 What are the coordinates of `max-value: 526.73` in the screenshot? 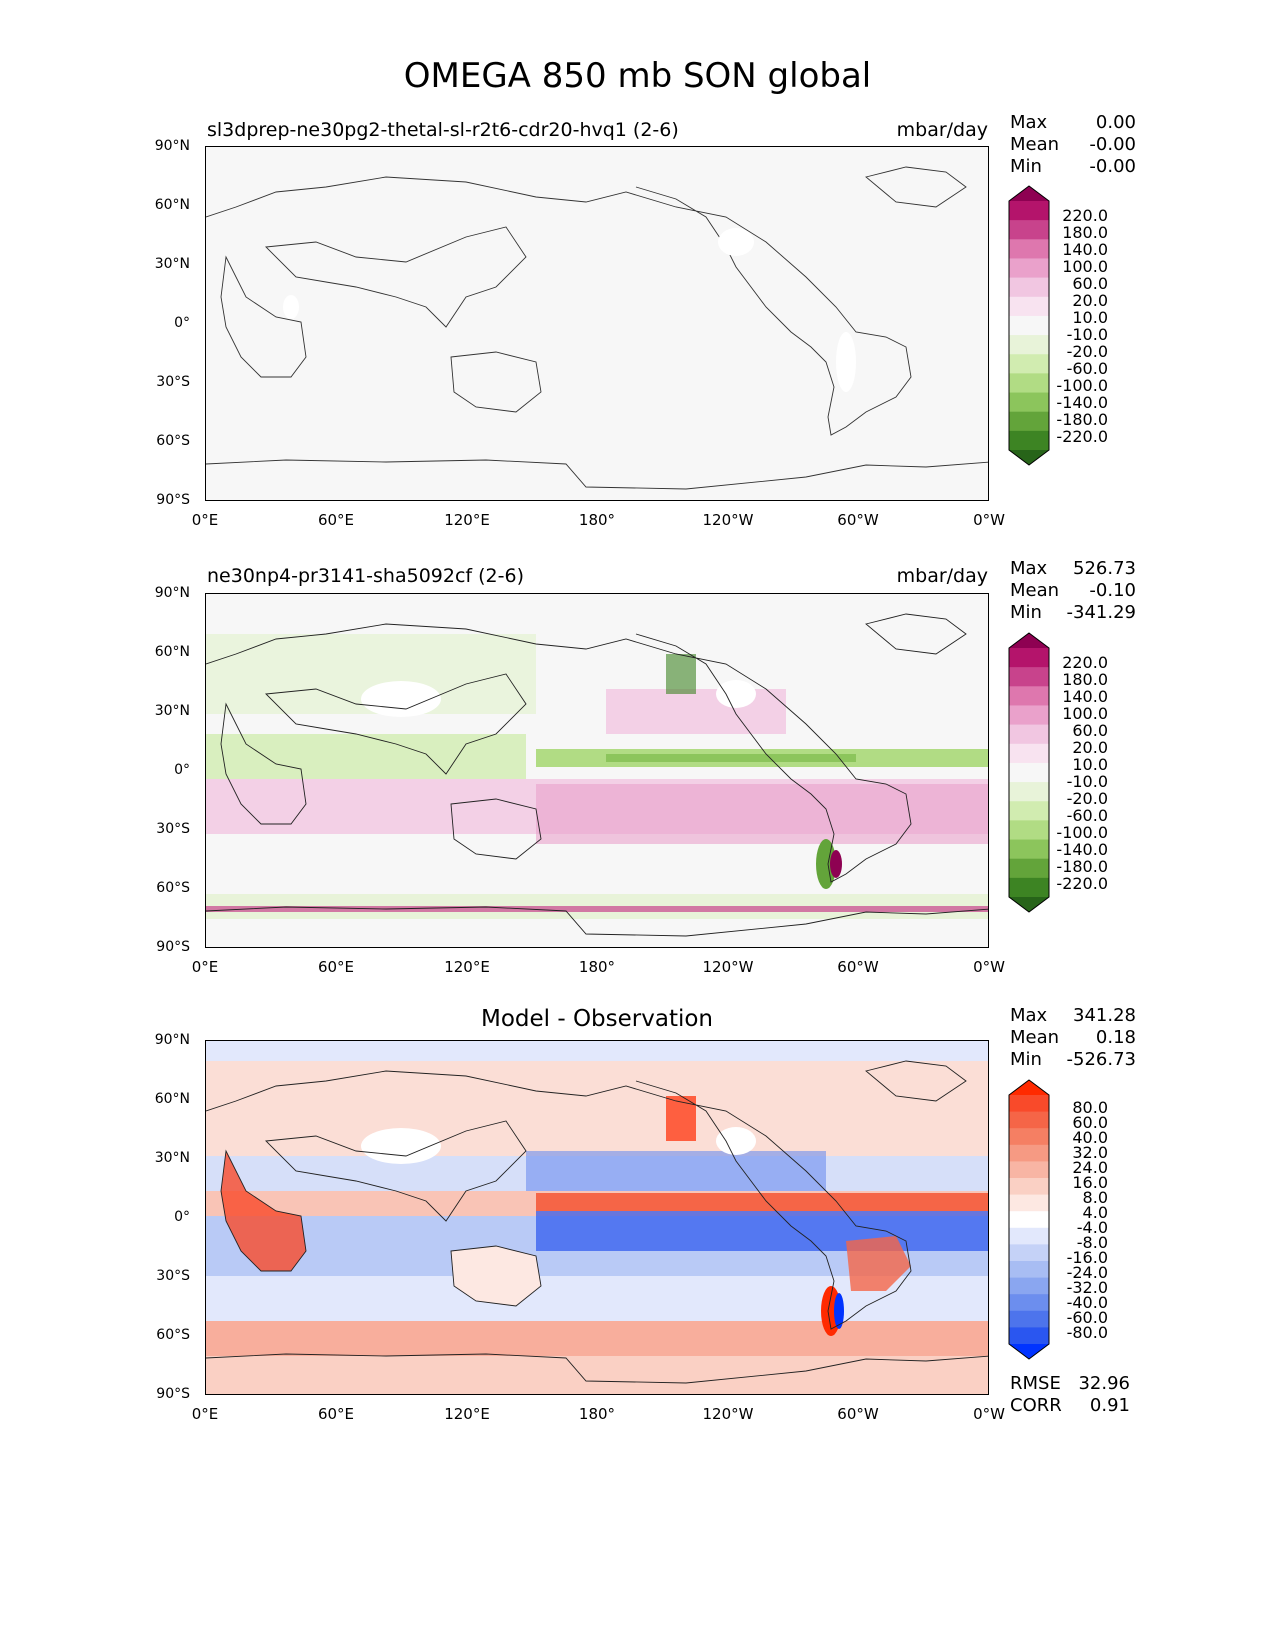 It's located at (1104, 568).